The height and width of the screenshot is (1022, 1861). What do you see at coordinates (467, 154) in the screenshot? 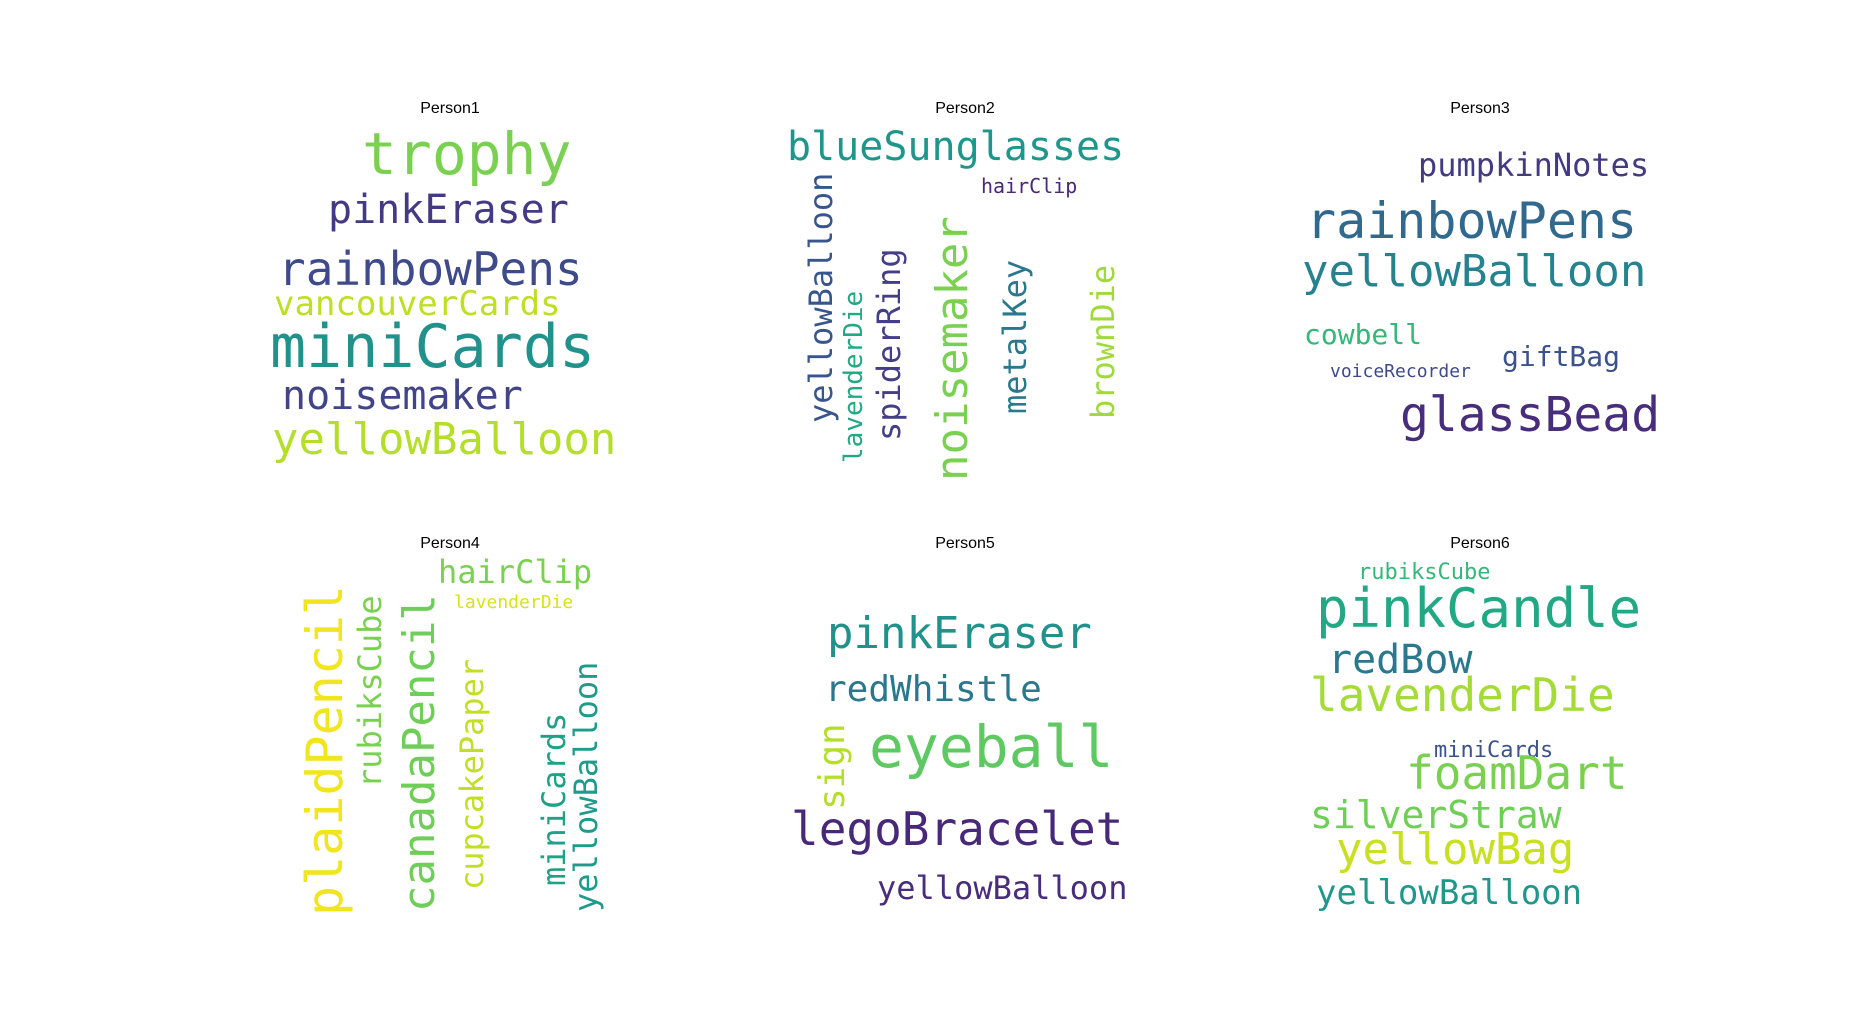
I see `word: trophy` at bounding box center [467, 154].